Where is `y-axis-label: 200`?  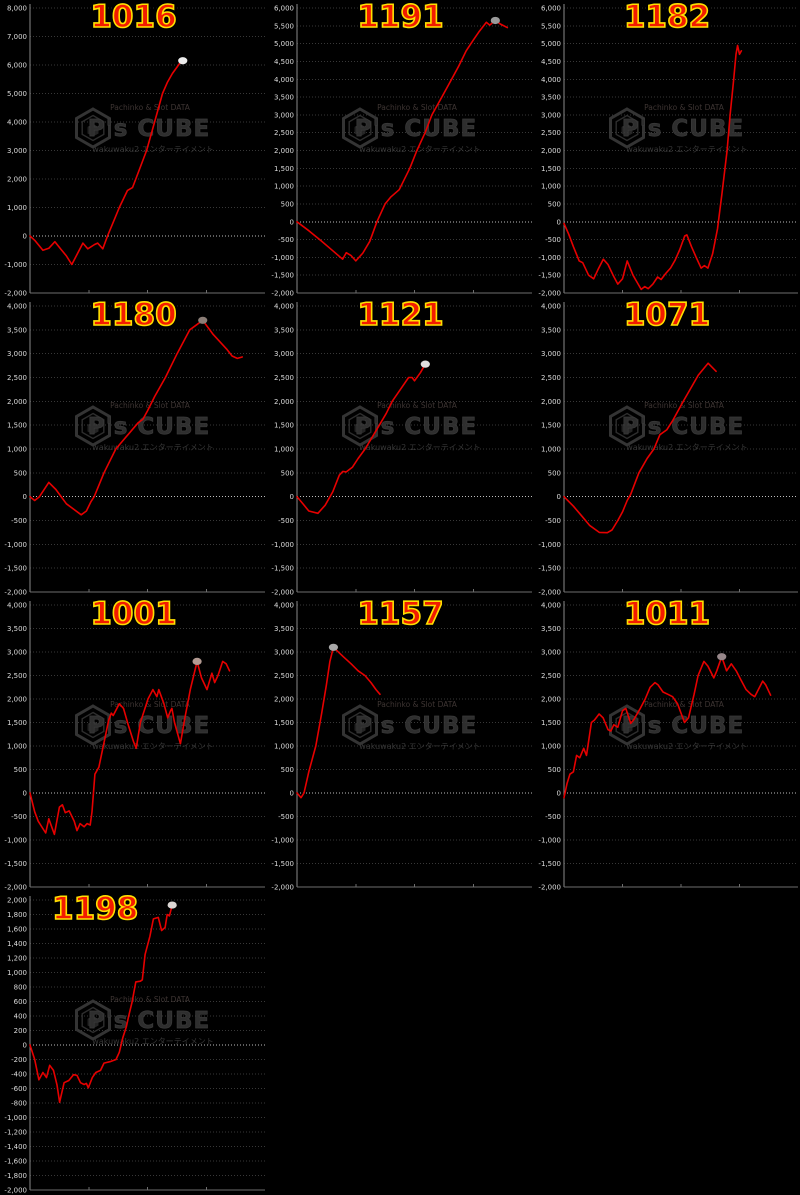
y-axis-label: 200 is located at coordinates (20, 1031).